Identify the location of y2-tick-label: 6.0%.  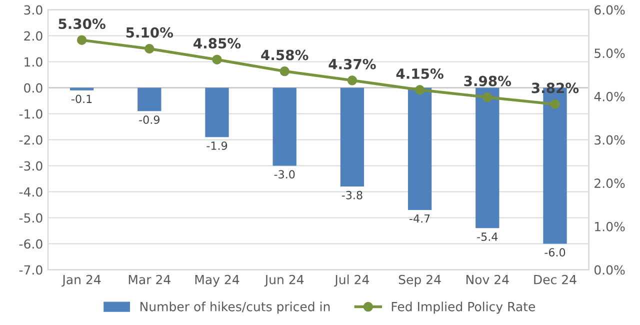
(609, 10).